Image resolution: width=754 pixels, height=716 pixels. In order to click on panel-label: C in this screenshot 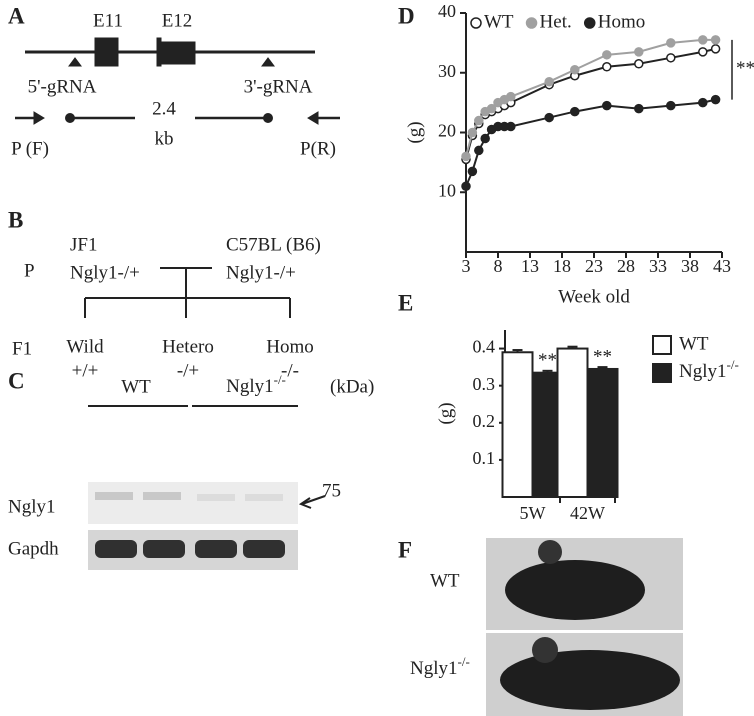, I will do `click(16, 380)`.